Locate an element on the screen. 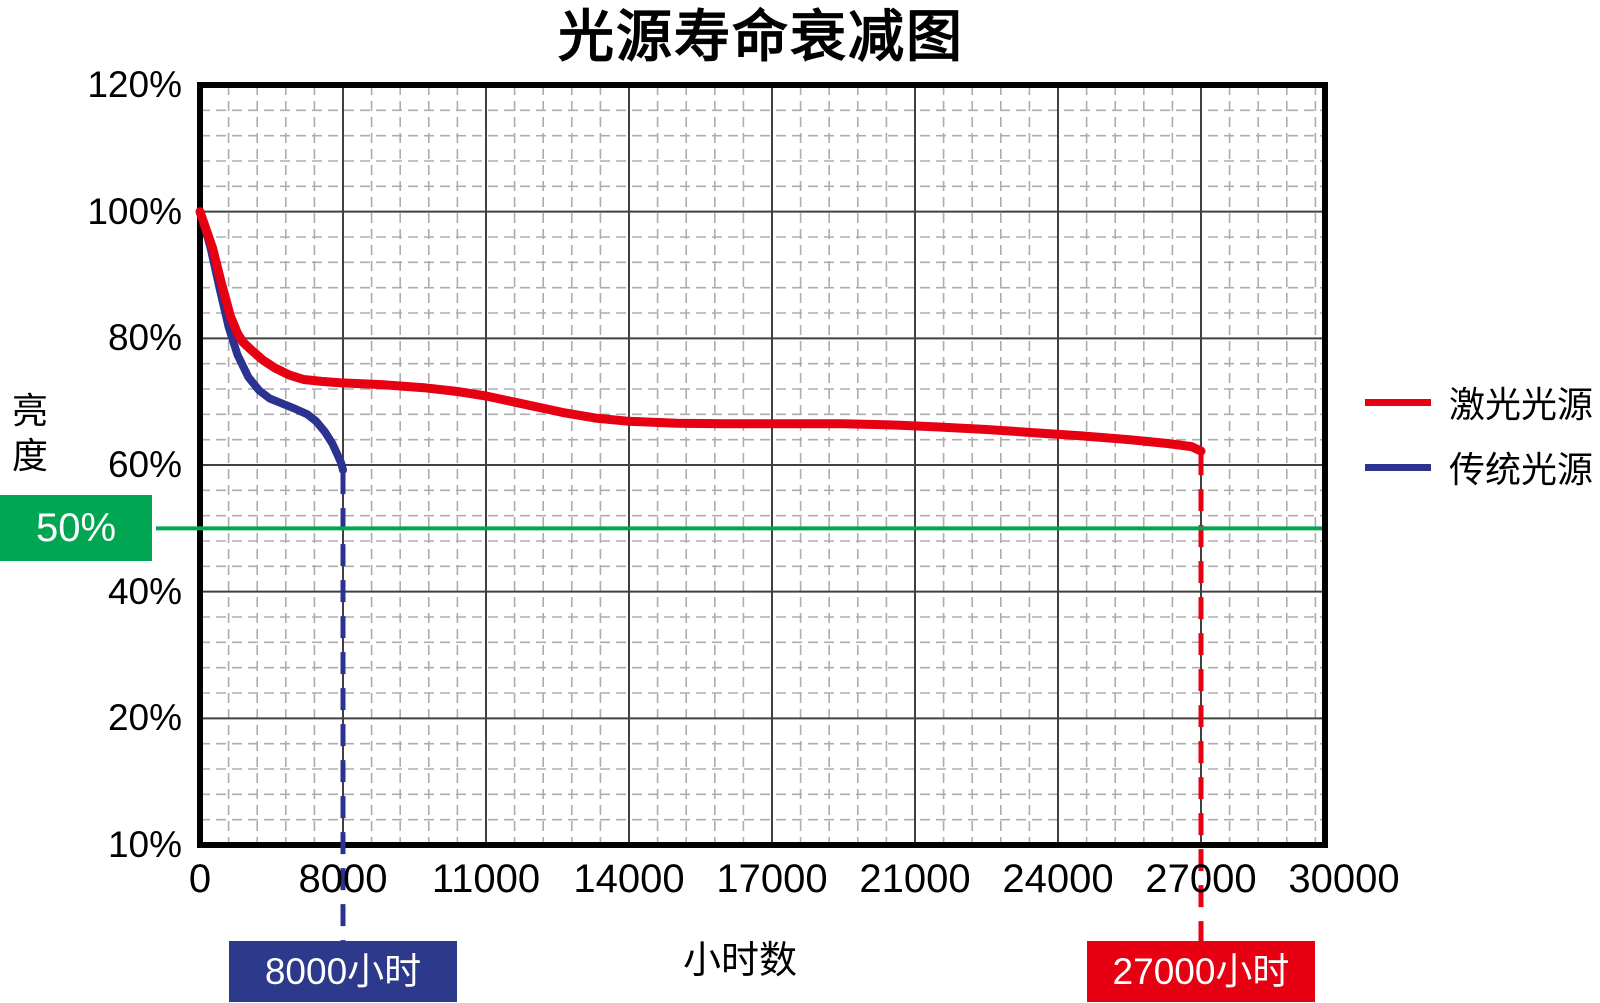 This screenshot has width=1600, height=1003. y-tick-label: 100% is located at coordinates (134, 211).